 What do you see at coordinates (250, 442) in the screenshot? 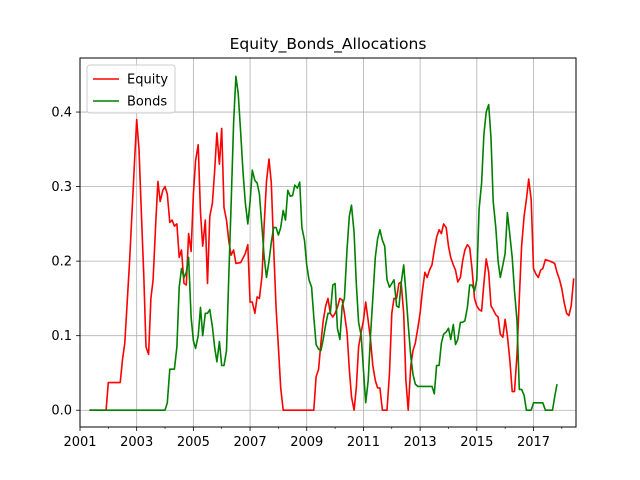
I see `x-tick-label: 2007` at bounding box center [250, 442].